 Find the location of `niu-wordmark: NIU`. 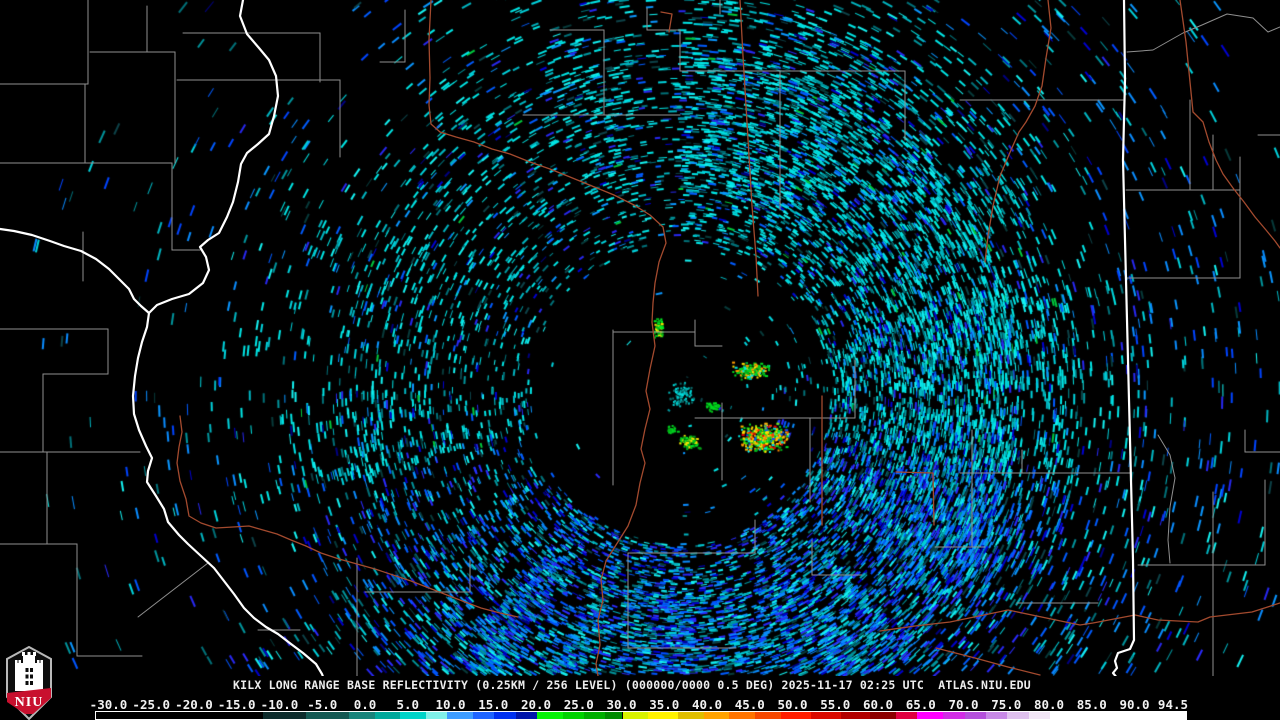

niu-wordmark: NIU is located at coordinates (29, 702).